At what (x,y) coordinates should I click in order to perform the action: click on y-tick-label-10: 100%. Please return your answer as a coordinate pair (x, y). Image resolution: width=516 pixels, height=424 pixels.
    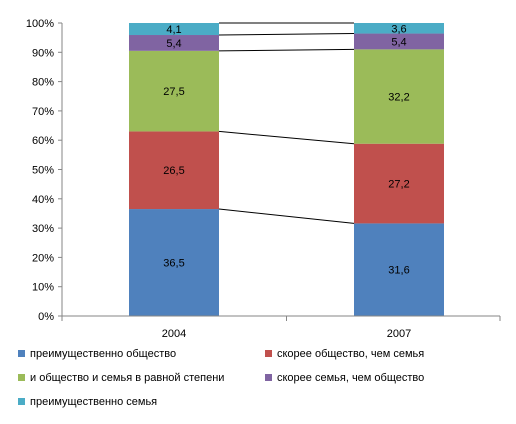
    Looking at the image, I should click on (40, 24).